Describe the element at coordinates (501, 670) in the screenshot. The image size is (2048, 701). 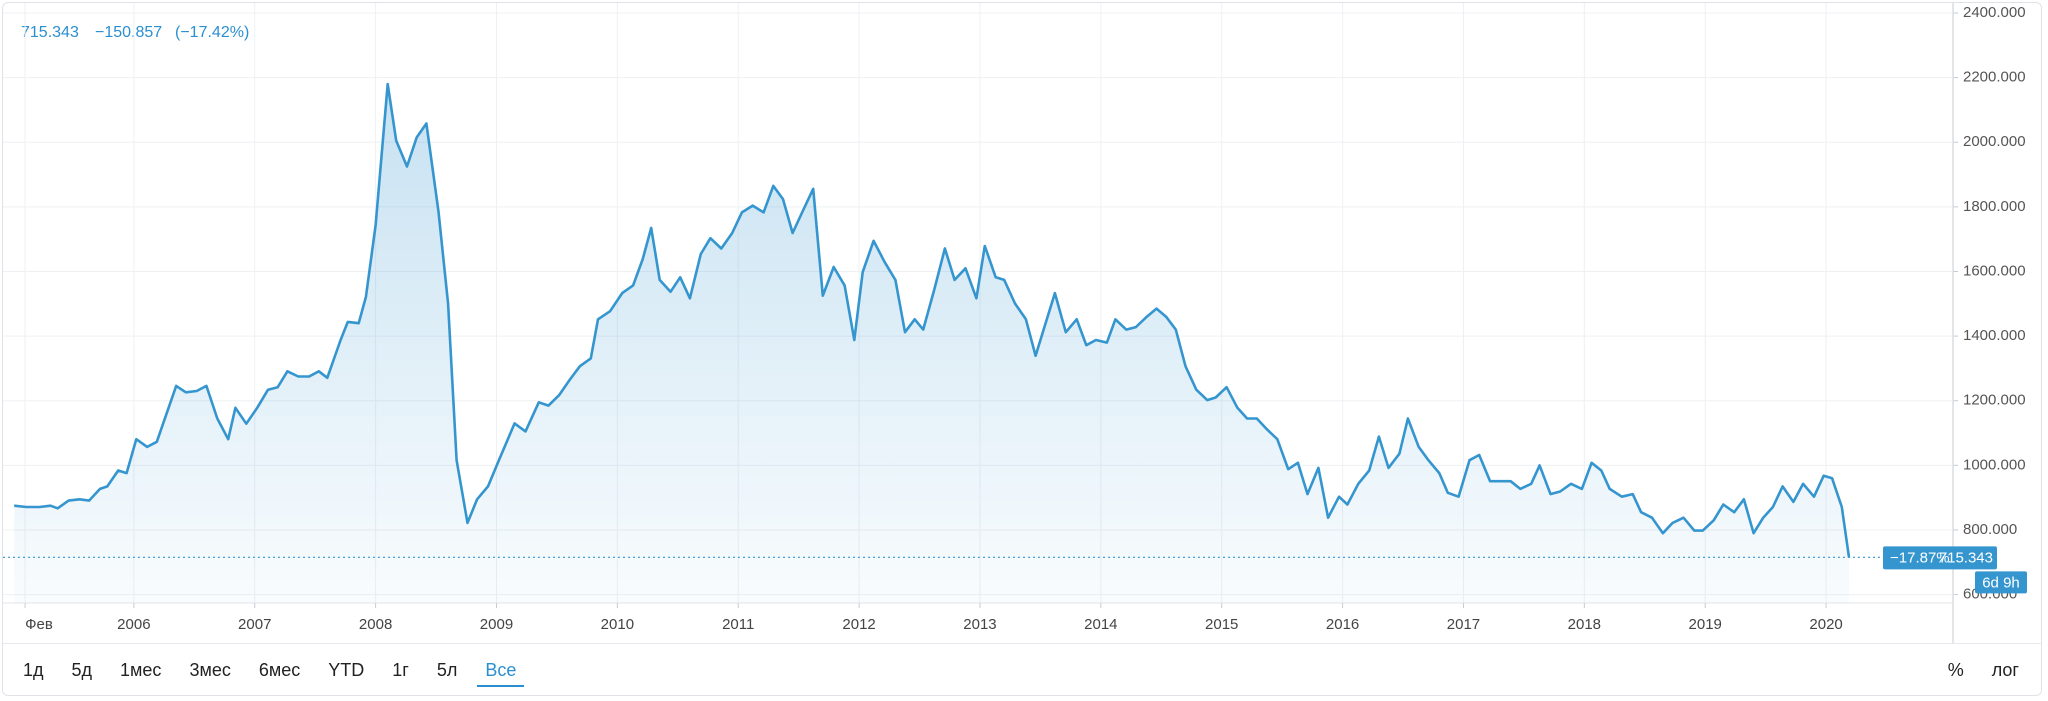
I see `range-button: Все` at that location.